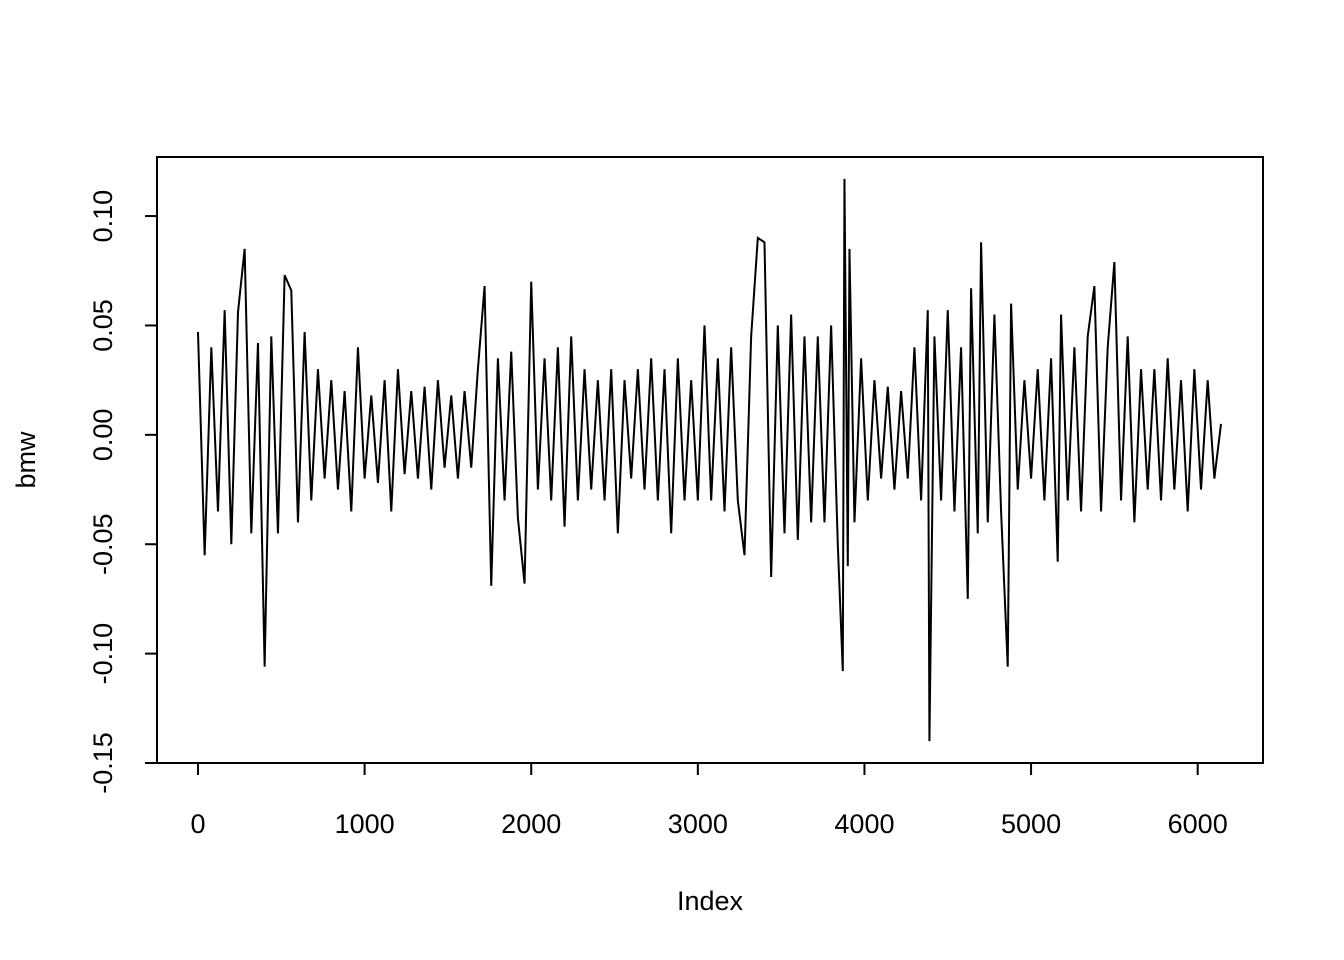  What do you see at coordinates (365, 824) in the screenshot?
I see `x-tick-label: 1000` at bounding box center [365, 824].